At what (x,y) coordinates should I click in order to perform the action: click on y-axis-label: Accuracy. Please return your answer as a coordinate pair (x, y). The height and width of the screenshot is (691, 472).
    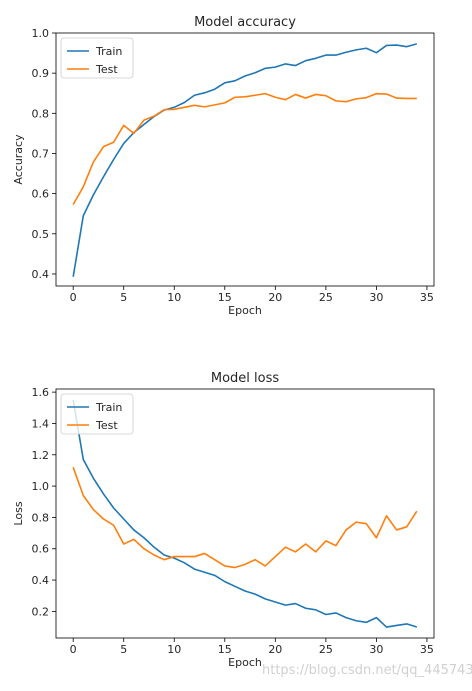
    Looking at the image, I should click on (18, 159).